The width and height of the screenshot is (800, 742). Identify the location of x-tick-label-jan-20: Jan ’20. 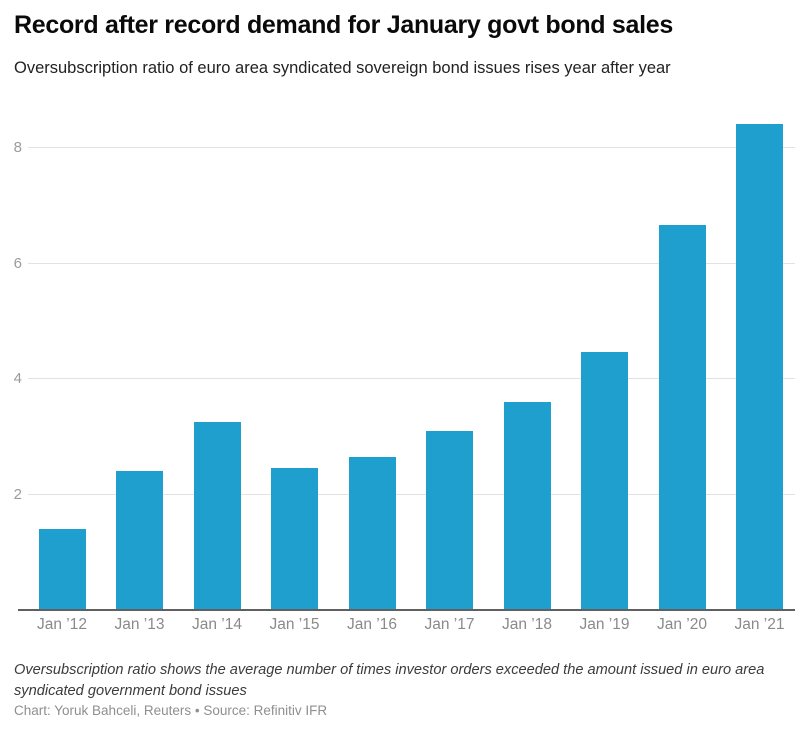
(682, 624).